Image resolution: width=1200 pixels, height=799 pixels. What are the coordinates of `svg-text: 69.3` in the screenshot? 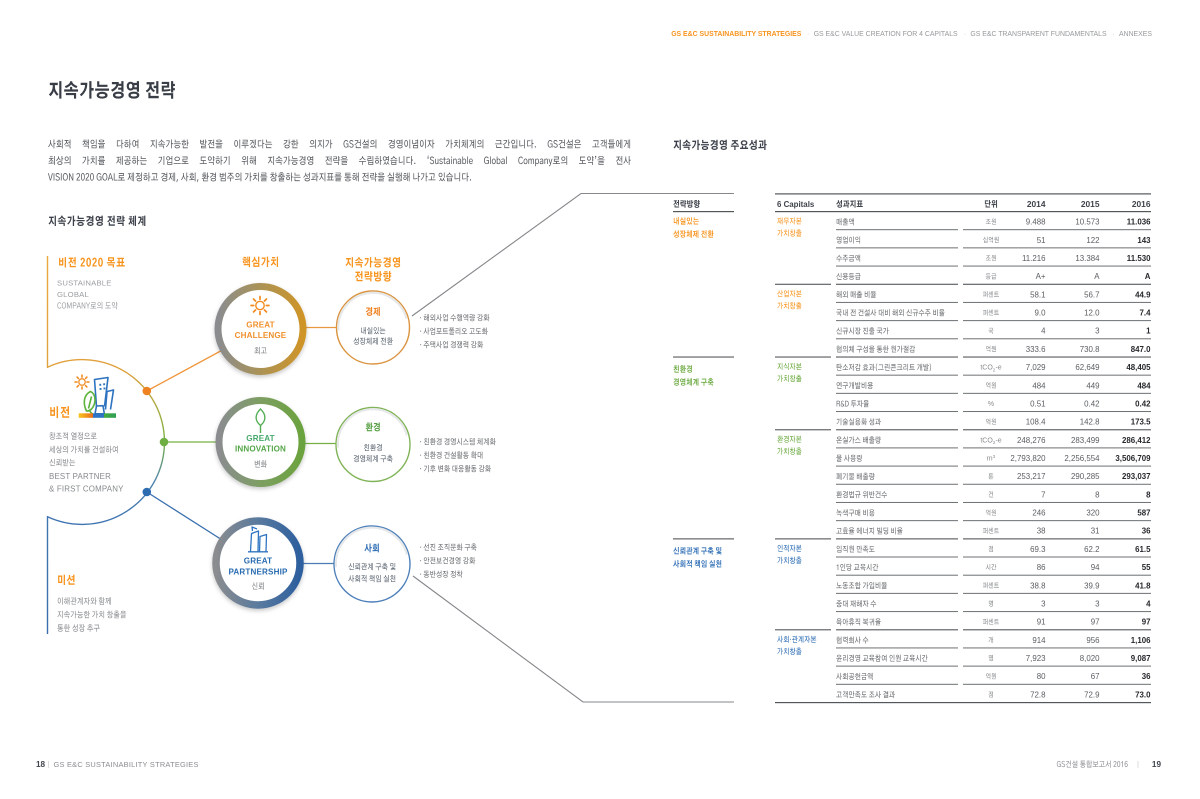 It's located at (1038, 549).